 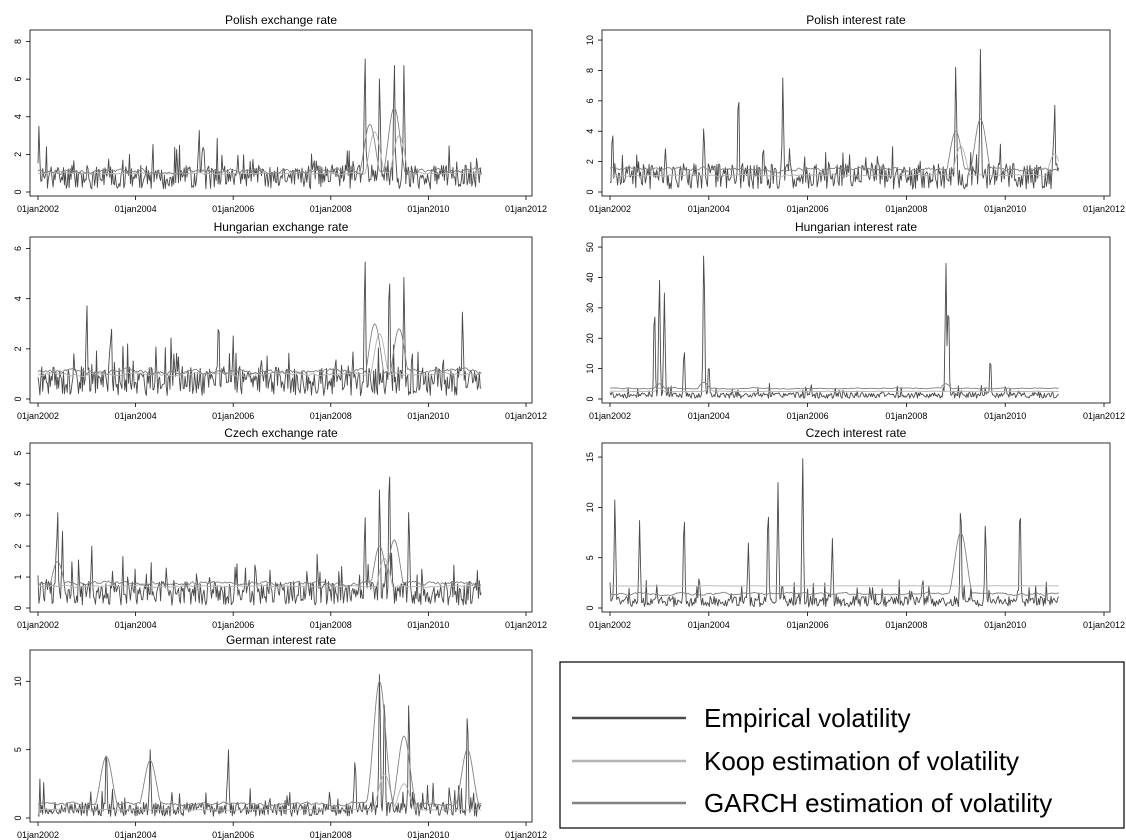 I want to click on panel-title: German interest rate, so click(x=281, y=640).